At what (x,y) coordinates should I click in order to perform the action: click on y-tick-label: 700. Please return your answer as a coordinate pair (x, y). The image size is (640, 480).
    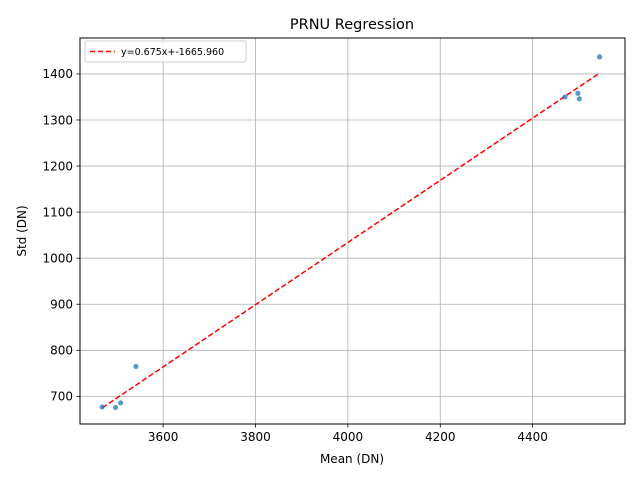
    Looking at the image, I should click on (61, 397).